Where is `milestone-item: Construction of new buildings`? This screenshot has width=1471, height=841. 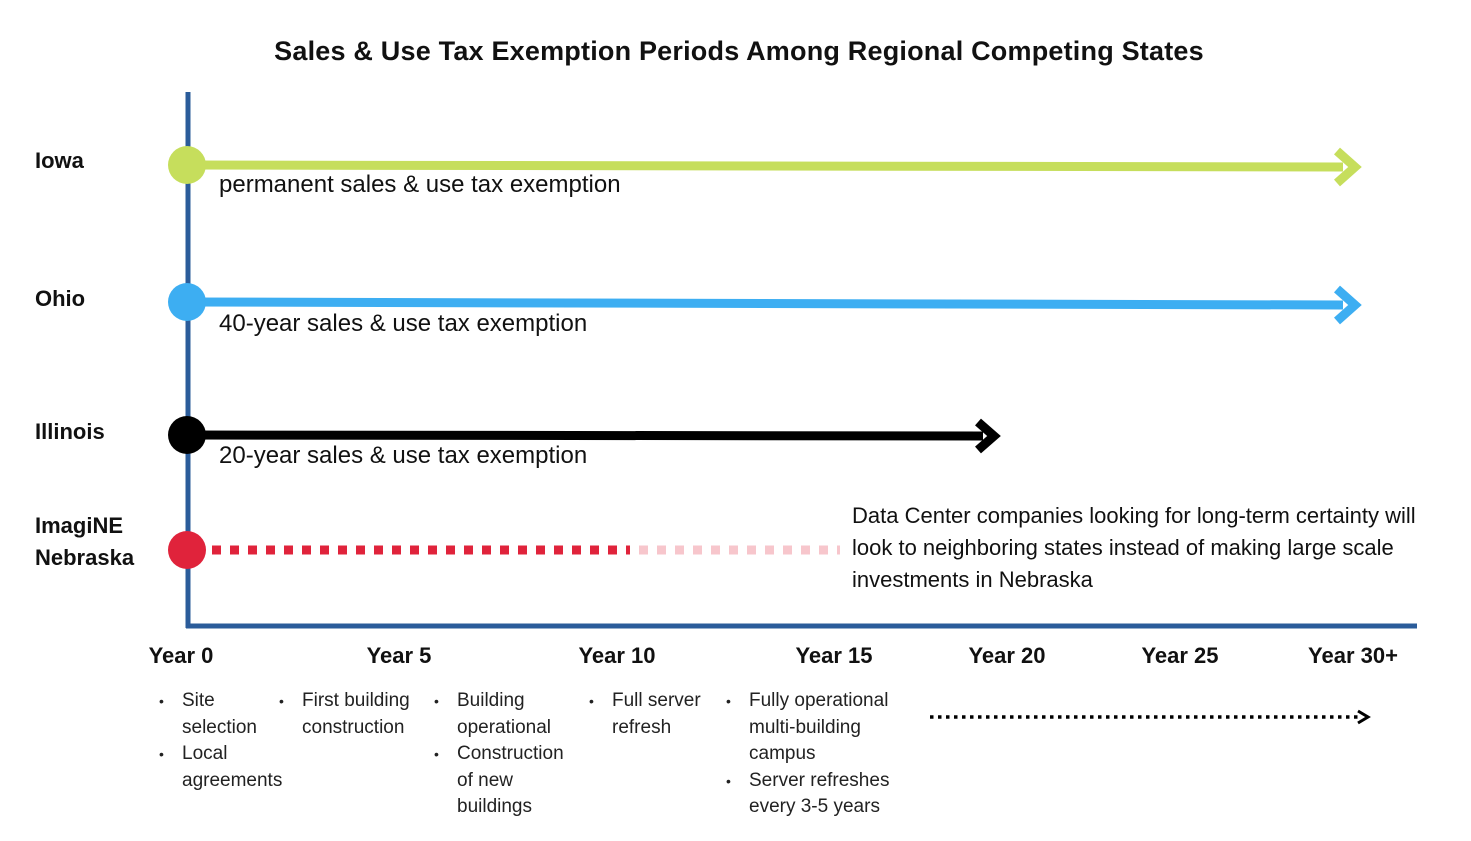 milestone-item: Construction of new buildings is located at coordinates (505, 781).